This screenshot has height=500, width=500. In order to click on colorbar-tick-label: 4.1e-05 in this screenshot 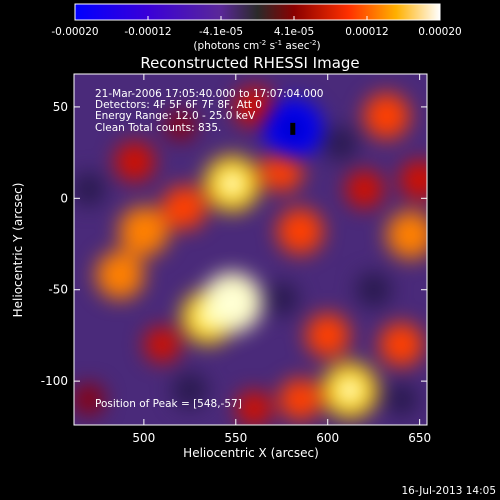, I will do `click(294, 32)`.